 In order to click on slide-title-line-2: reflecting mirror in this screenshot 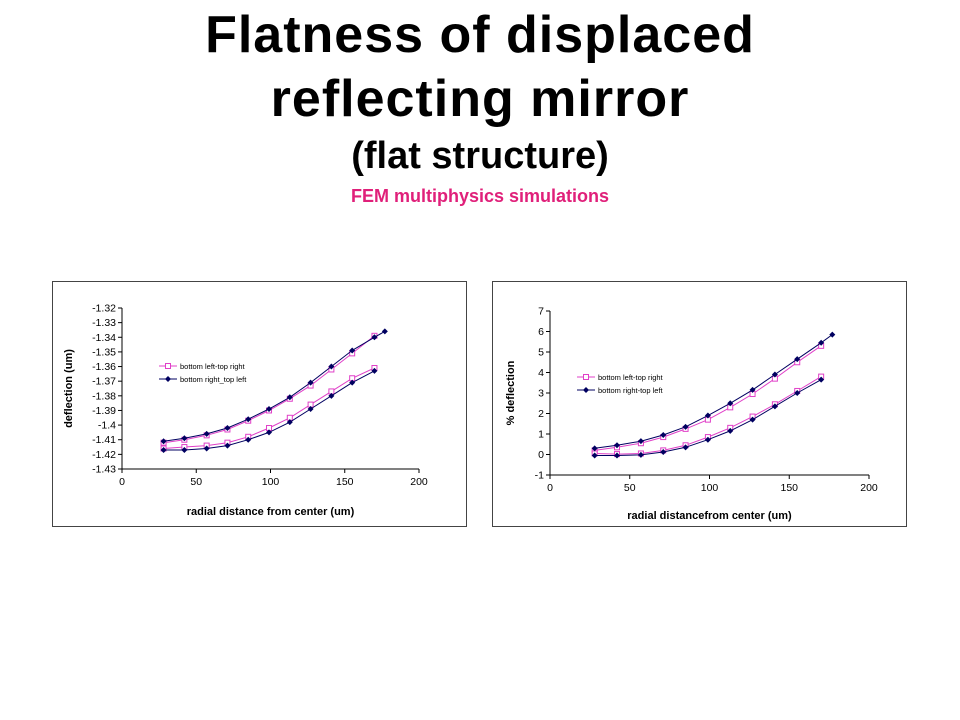, I will do `click(480, 99)`.